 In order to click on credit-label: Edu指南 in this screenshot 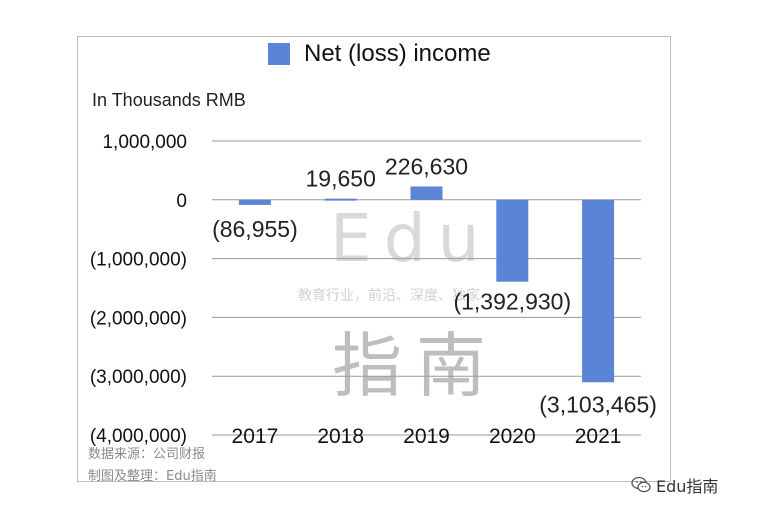, I will do `click(687, 486)`.